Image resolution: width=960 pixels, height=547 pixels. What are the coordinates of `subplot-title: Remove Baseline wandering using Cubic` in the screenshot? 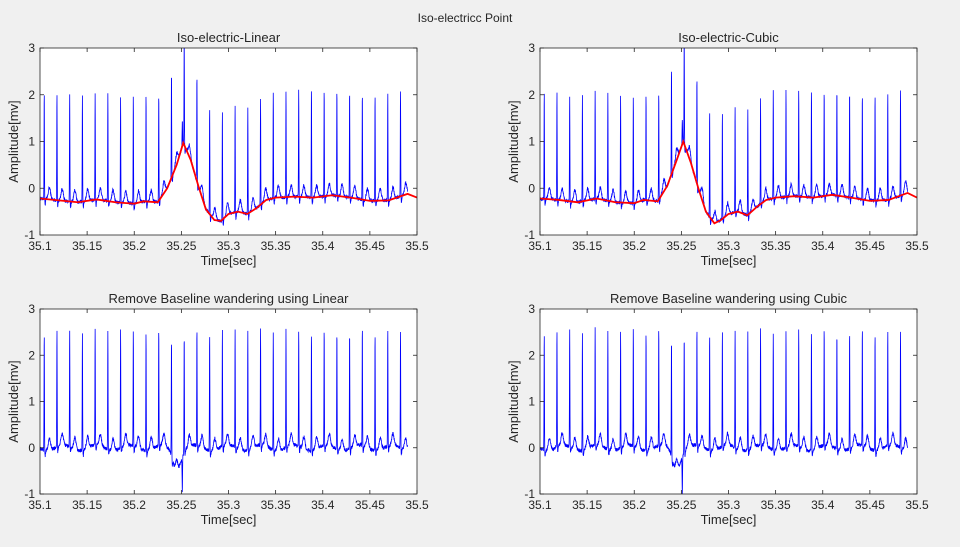 It's located at (729, 298).